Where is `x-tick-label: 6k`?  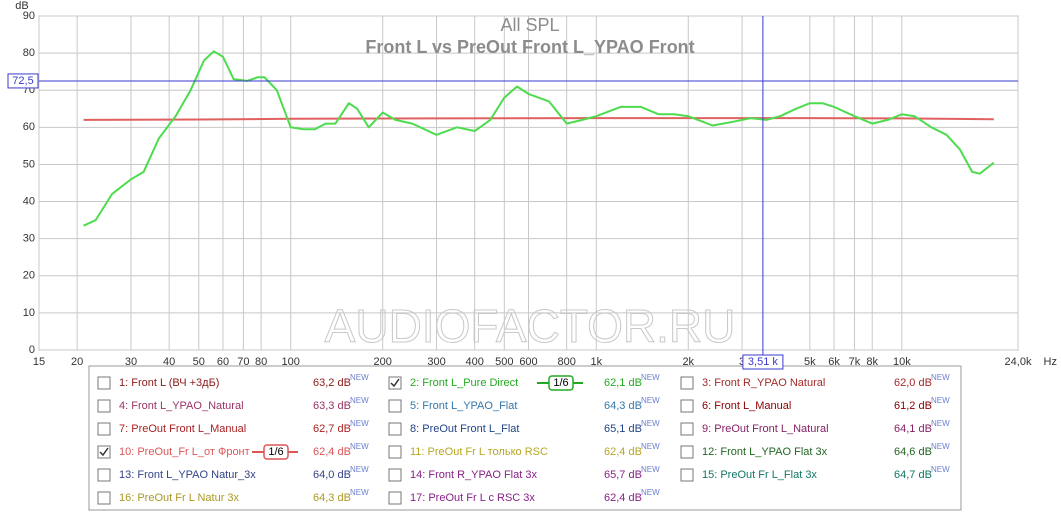
x-tick-label: 6k is located at coordinates (834, 362).